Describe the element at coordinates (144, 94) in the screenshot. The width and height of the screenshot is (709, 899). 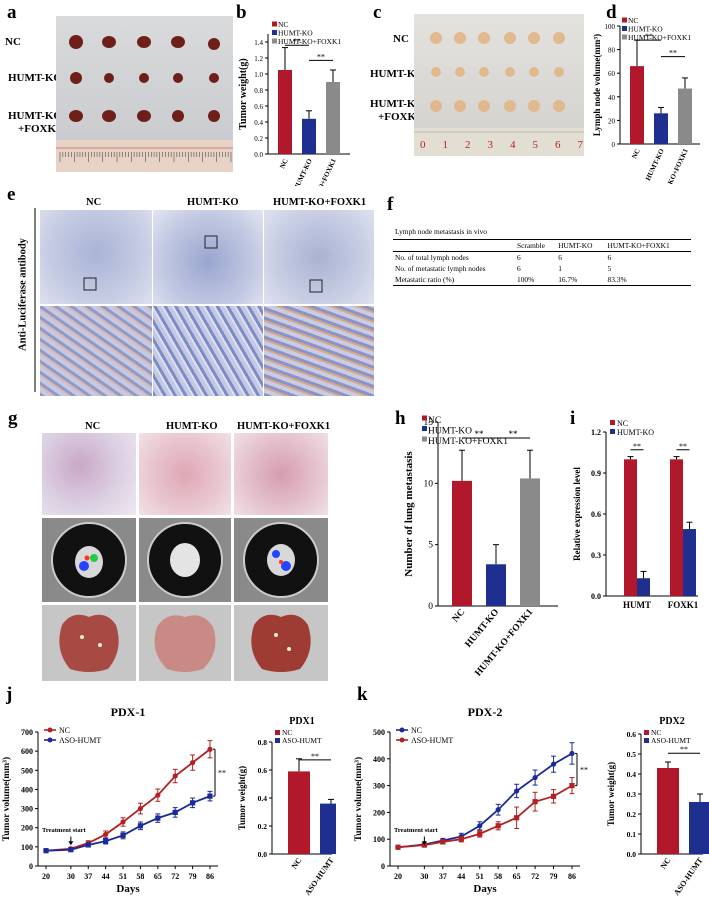
I see `tumor-photo-a` at that location.